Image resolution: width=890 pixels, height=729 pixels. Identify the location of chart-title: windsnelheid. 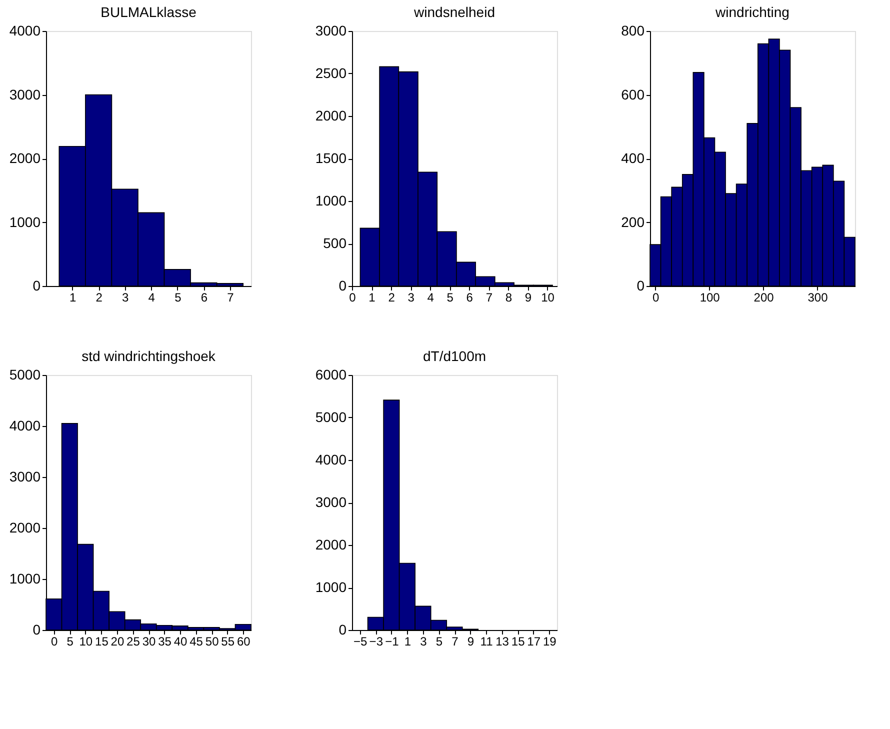
(454, 12).